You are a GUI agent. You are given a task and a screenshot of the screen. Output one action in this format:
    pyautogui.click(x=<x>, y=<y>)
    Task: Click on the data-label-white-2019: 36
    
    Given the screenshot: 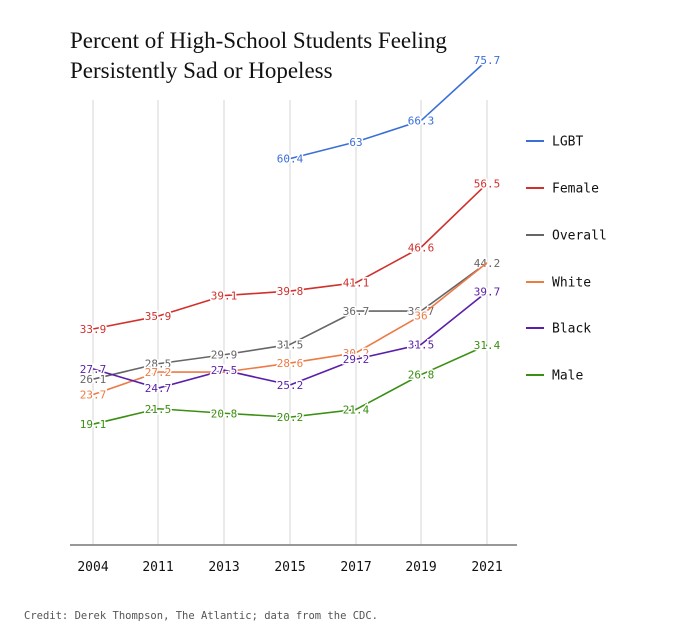 What is the action you would take?
    pyautogui.click(x=420, y=316)
    